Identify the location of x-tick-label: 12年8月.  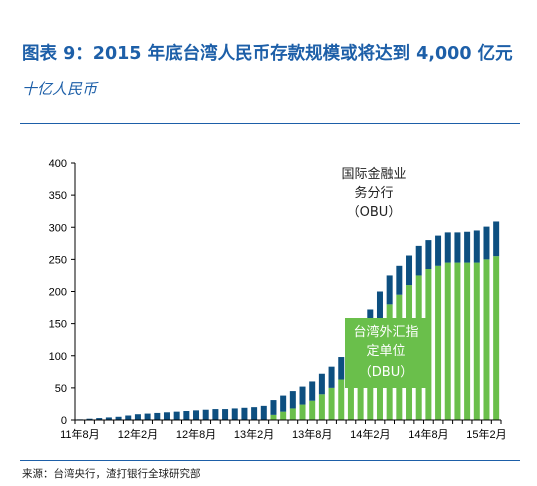
(196, 434).